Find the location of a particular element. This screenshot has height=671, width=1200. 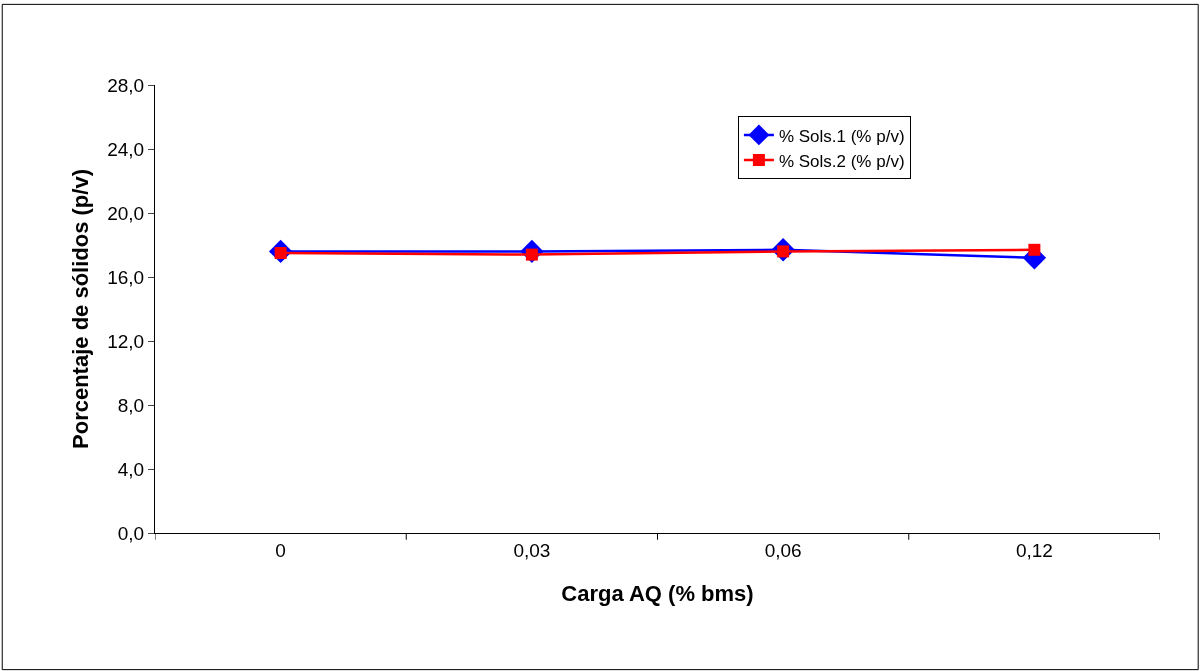

y-tick-label: 12,0 is located at coordinates (126, 341).